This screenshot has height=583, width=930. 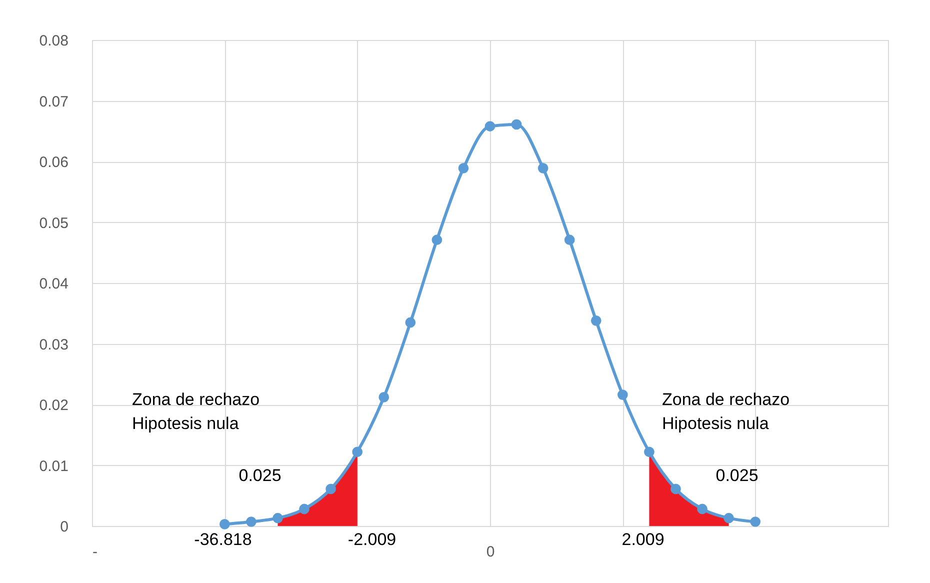 What do you see at coordinates (643, 539) in the screenshot?
I see `text: 2.009` at bounding box center [643, 539].